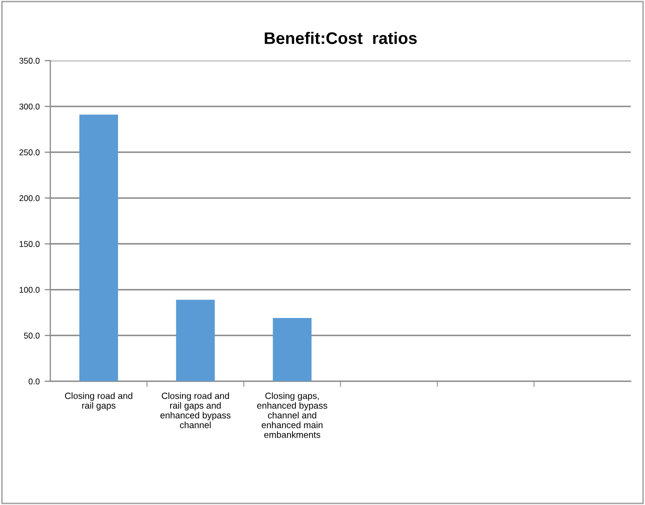  What do you see at coordinates (32, 335) in the screenshot?
I see `y-tick-label: 50.0` at bounding box center [32, 335].